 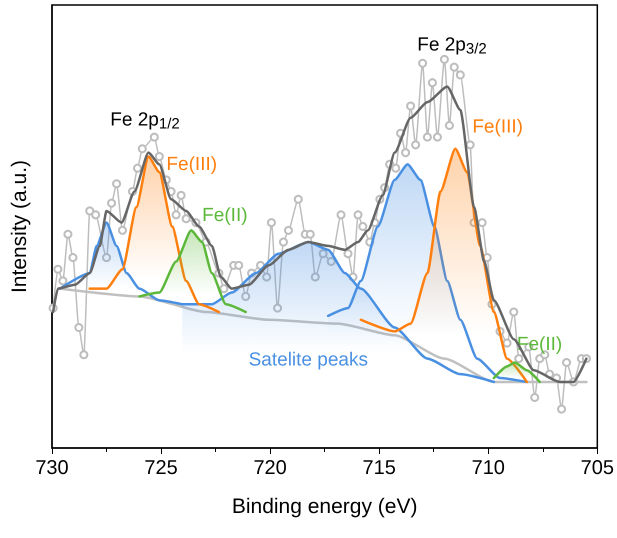 What do you see at coordinates (325, 506) in the screenshot?
I see `x-axis-title: Binding energy (eV)` at bounding box center [325, 506].